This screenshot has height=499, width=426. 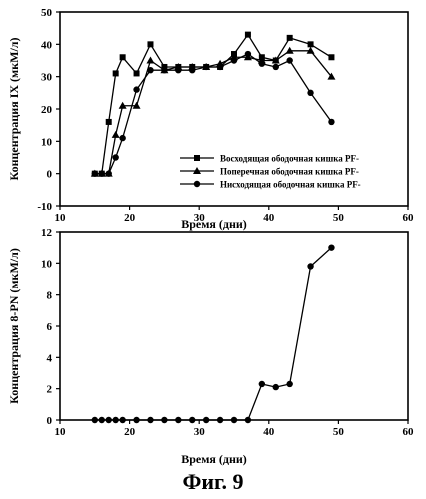 What do you see at coordinates (50, 175) in the screenshot?
I see `chart1-y-tick-label-1: 0` at bounding box center [50, 175].